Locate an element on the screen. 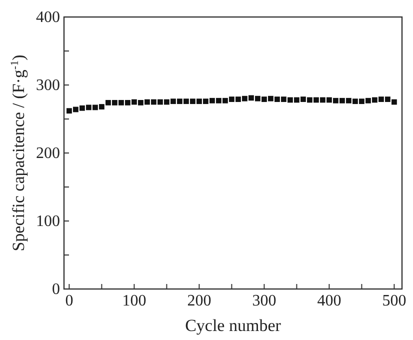 This screenshot has height=340, width=413. y-tick-label: 100 is located at coordinates (48, 221).